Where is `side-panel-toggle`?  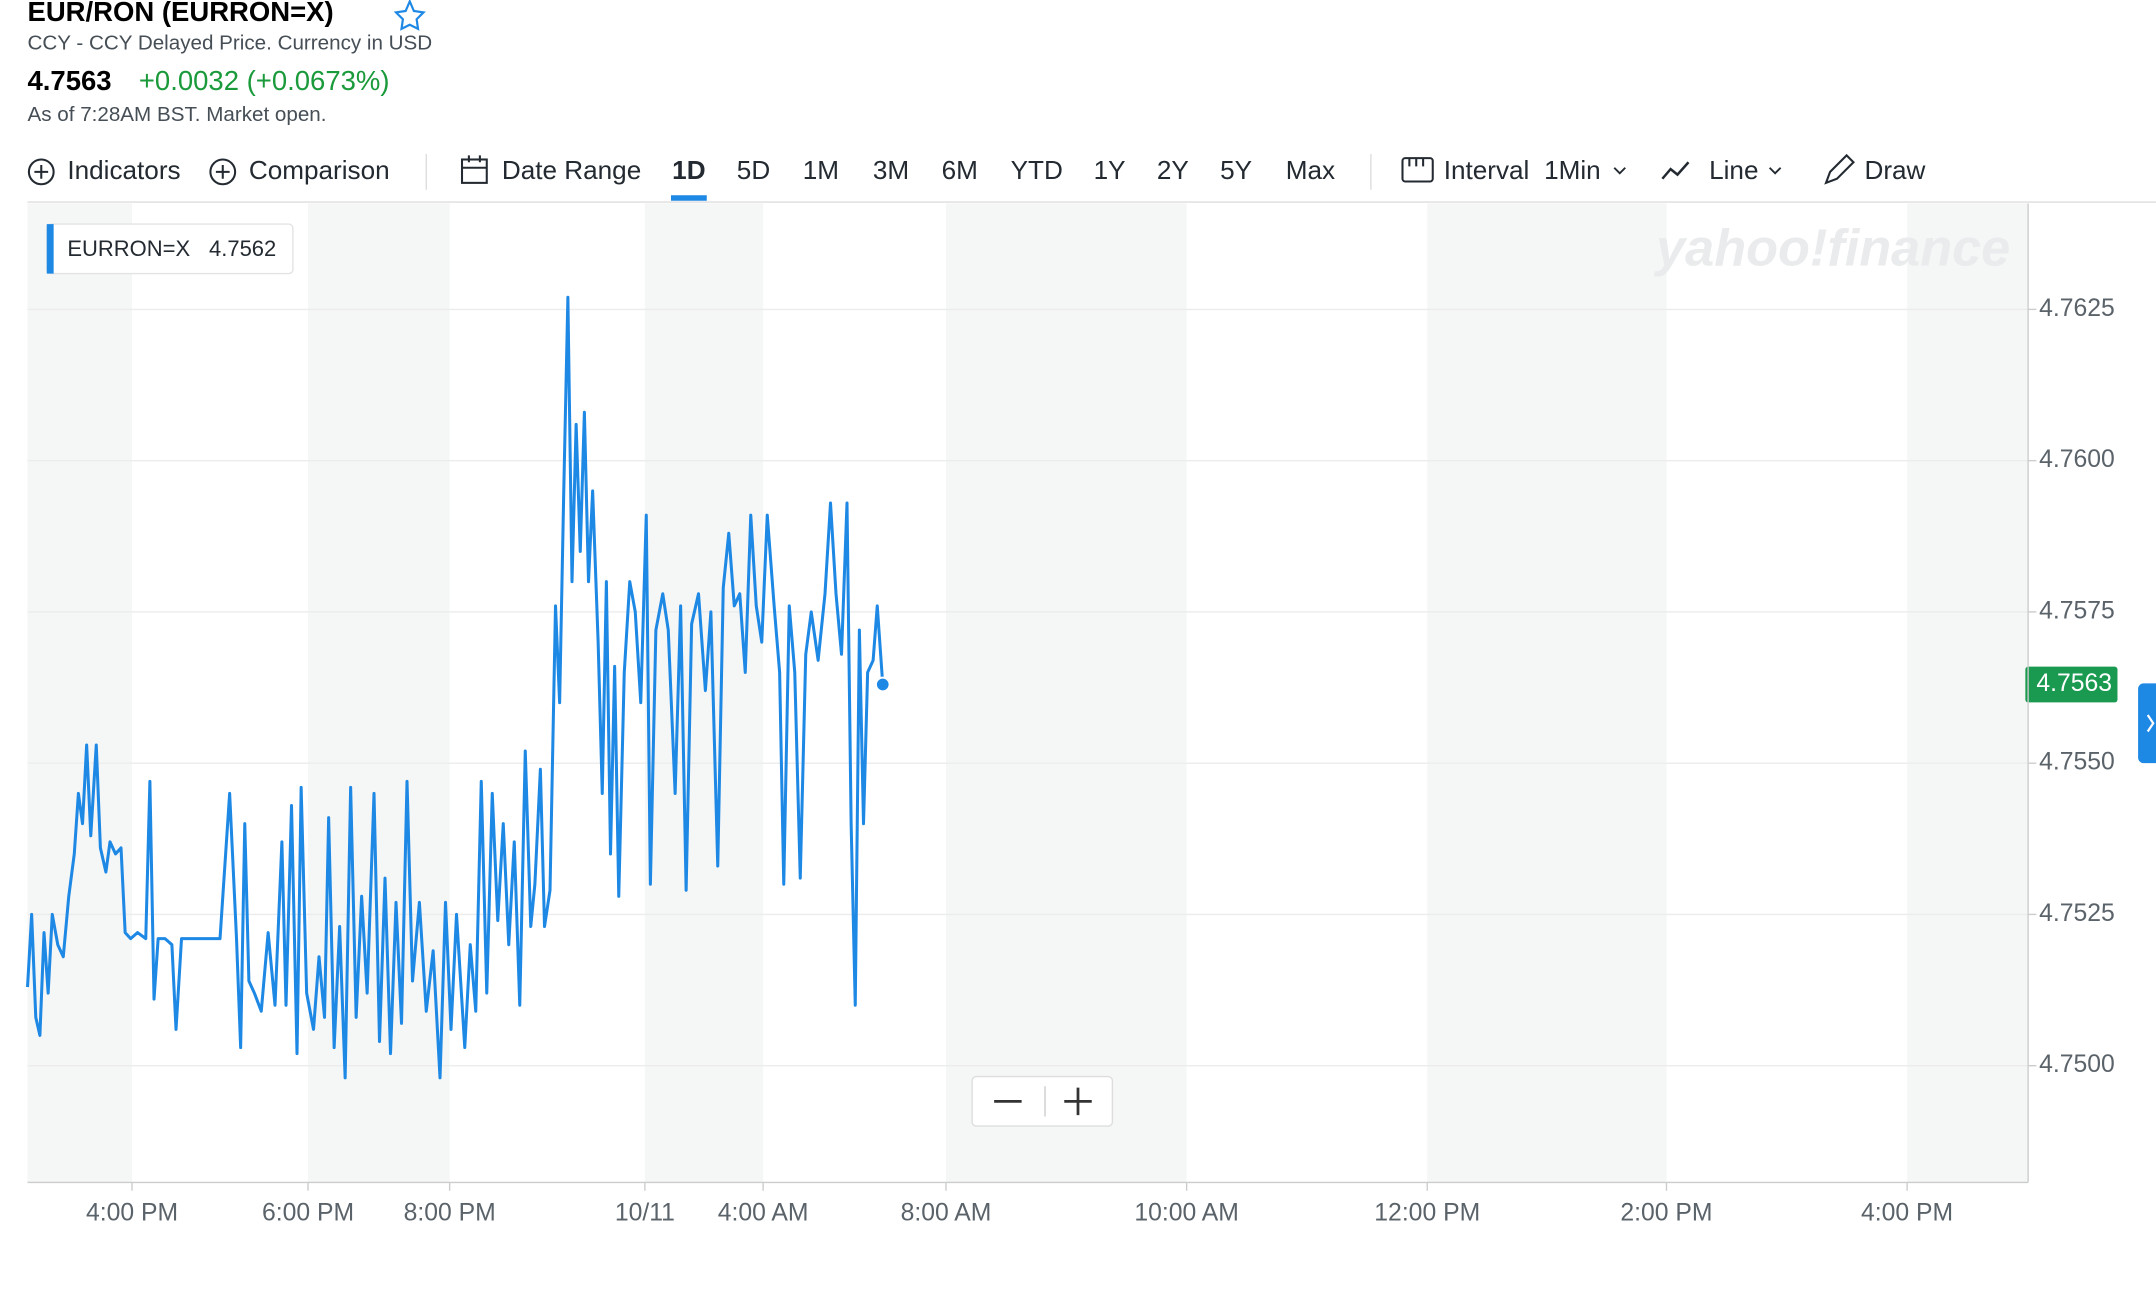 side-panel-toggle is located at coordinates (2147, 723).